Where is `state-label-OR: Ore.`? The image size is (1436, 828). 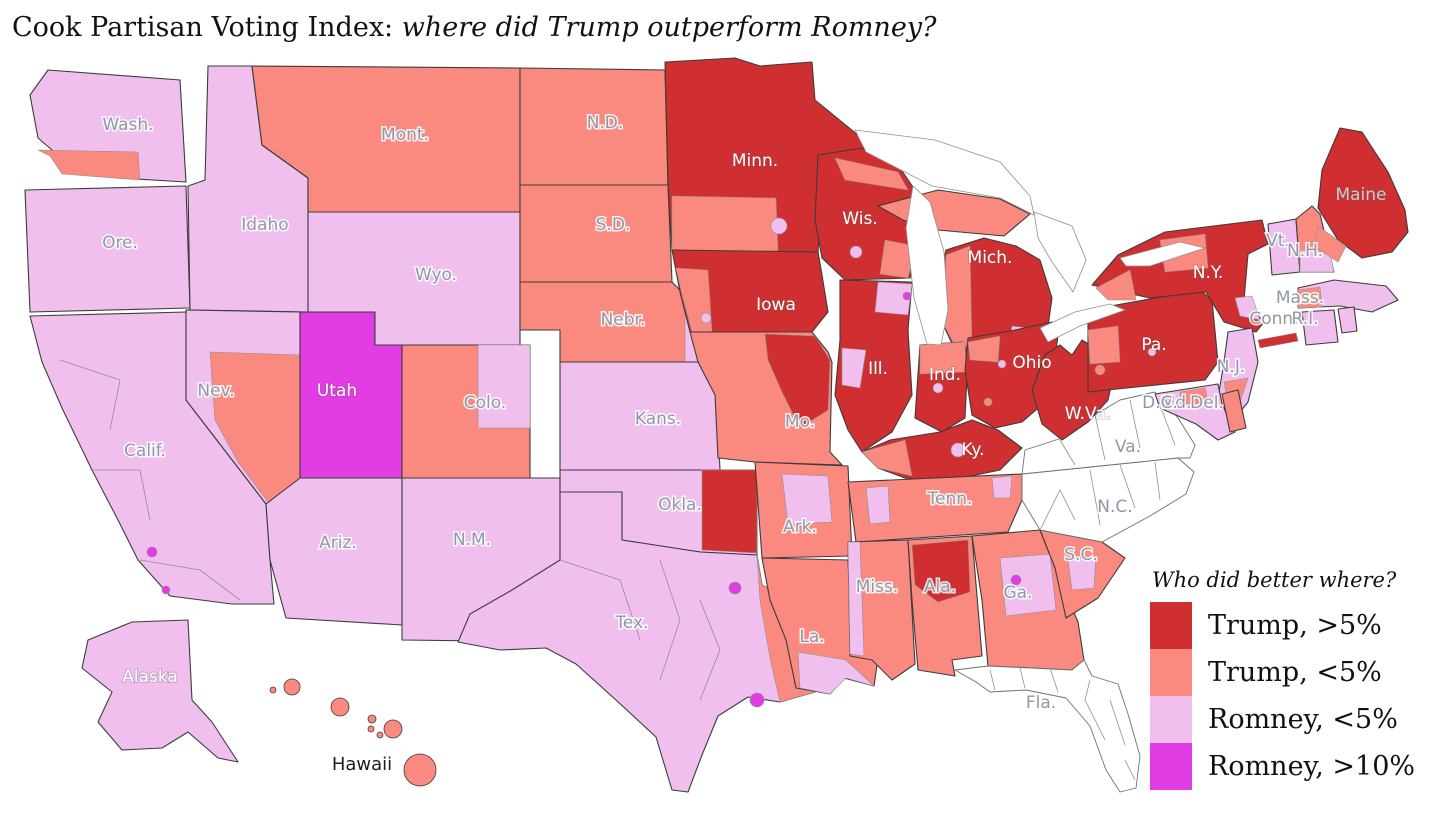
state-label-OR: Ore. is located at coordinates (120, 243).